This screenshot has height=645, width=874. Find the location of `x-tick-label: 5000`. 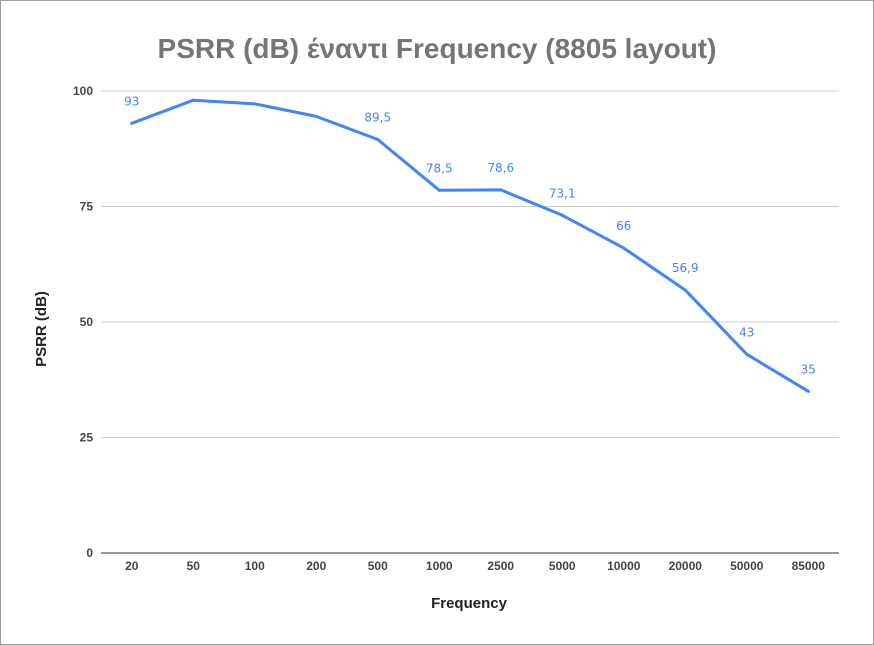

x-tick-label: 5000 is located at coordinates (562, 566).